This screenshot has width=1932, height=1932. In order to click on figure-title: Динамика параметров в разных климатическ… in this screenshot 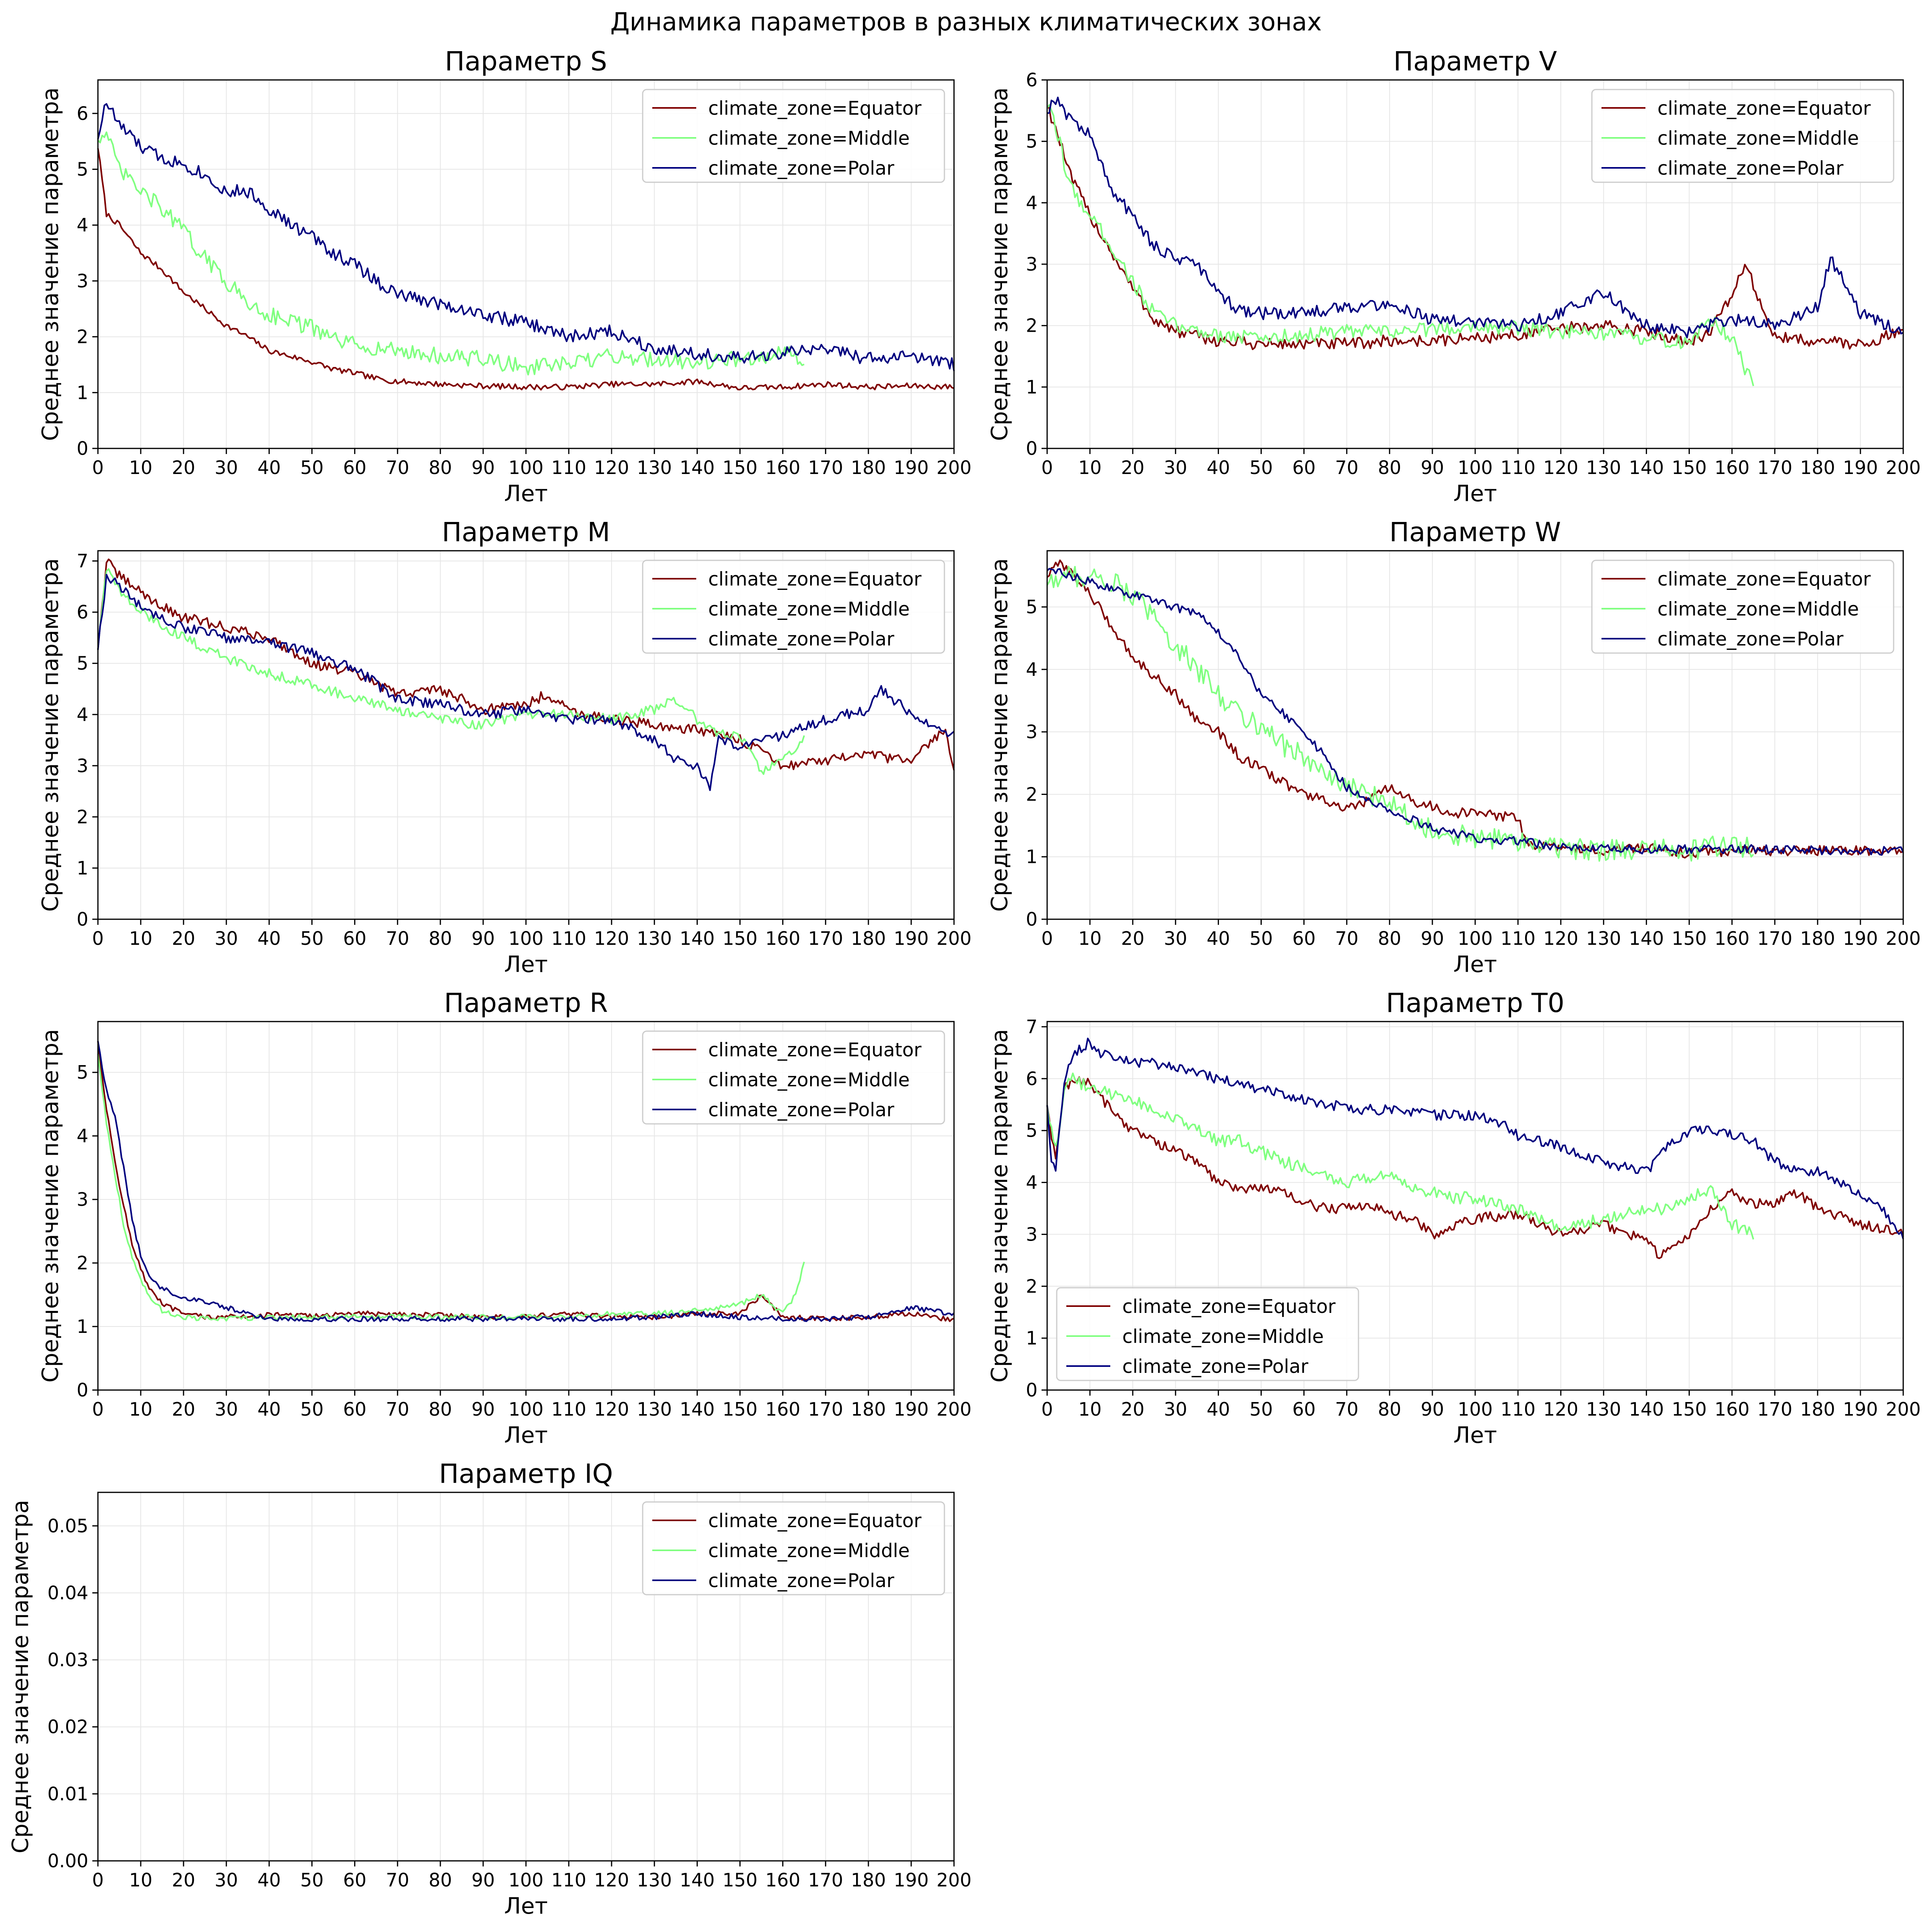, I will do `click(966, 21)`.